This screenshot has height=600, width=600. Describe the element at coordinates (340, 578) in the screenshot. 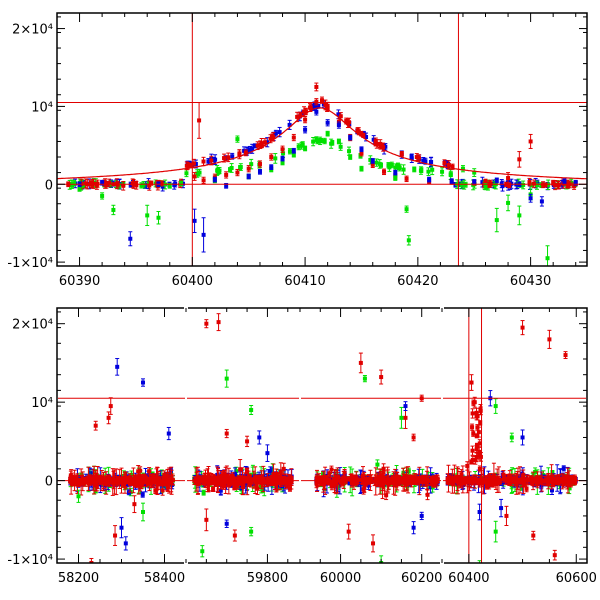

I see `x-tick-label: 60000` at that location.